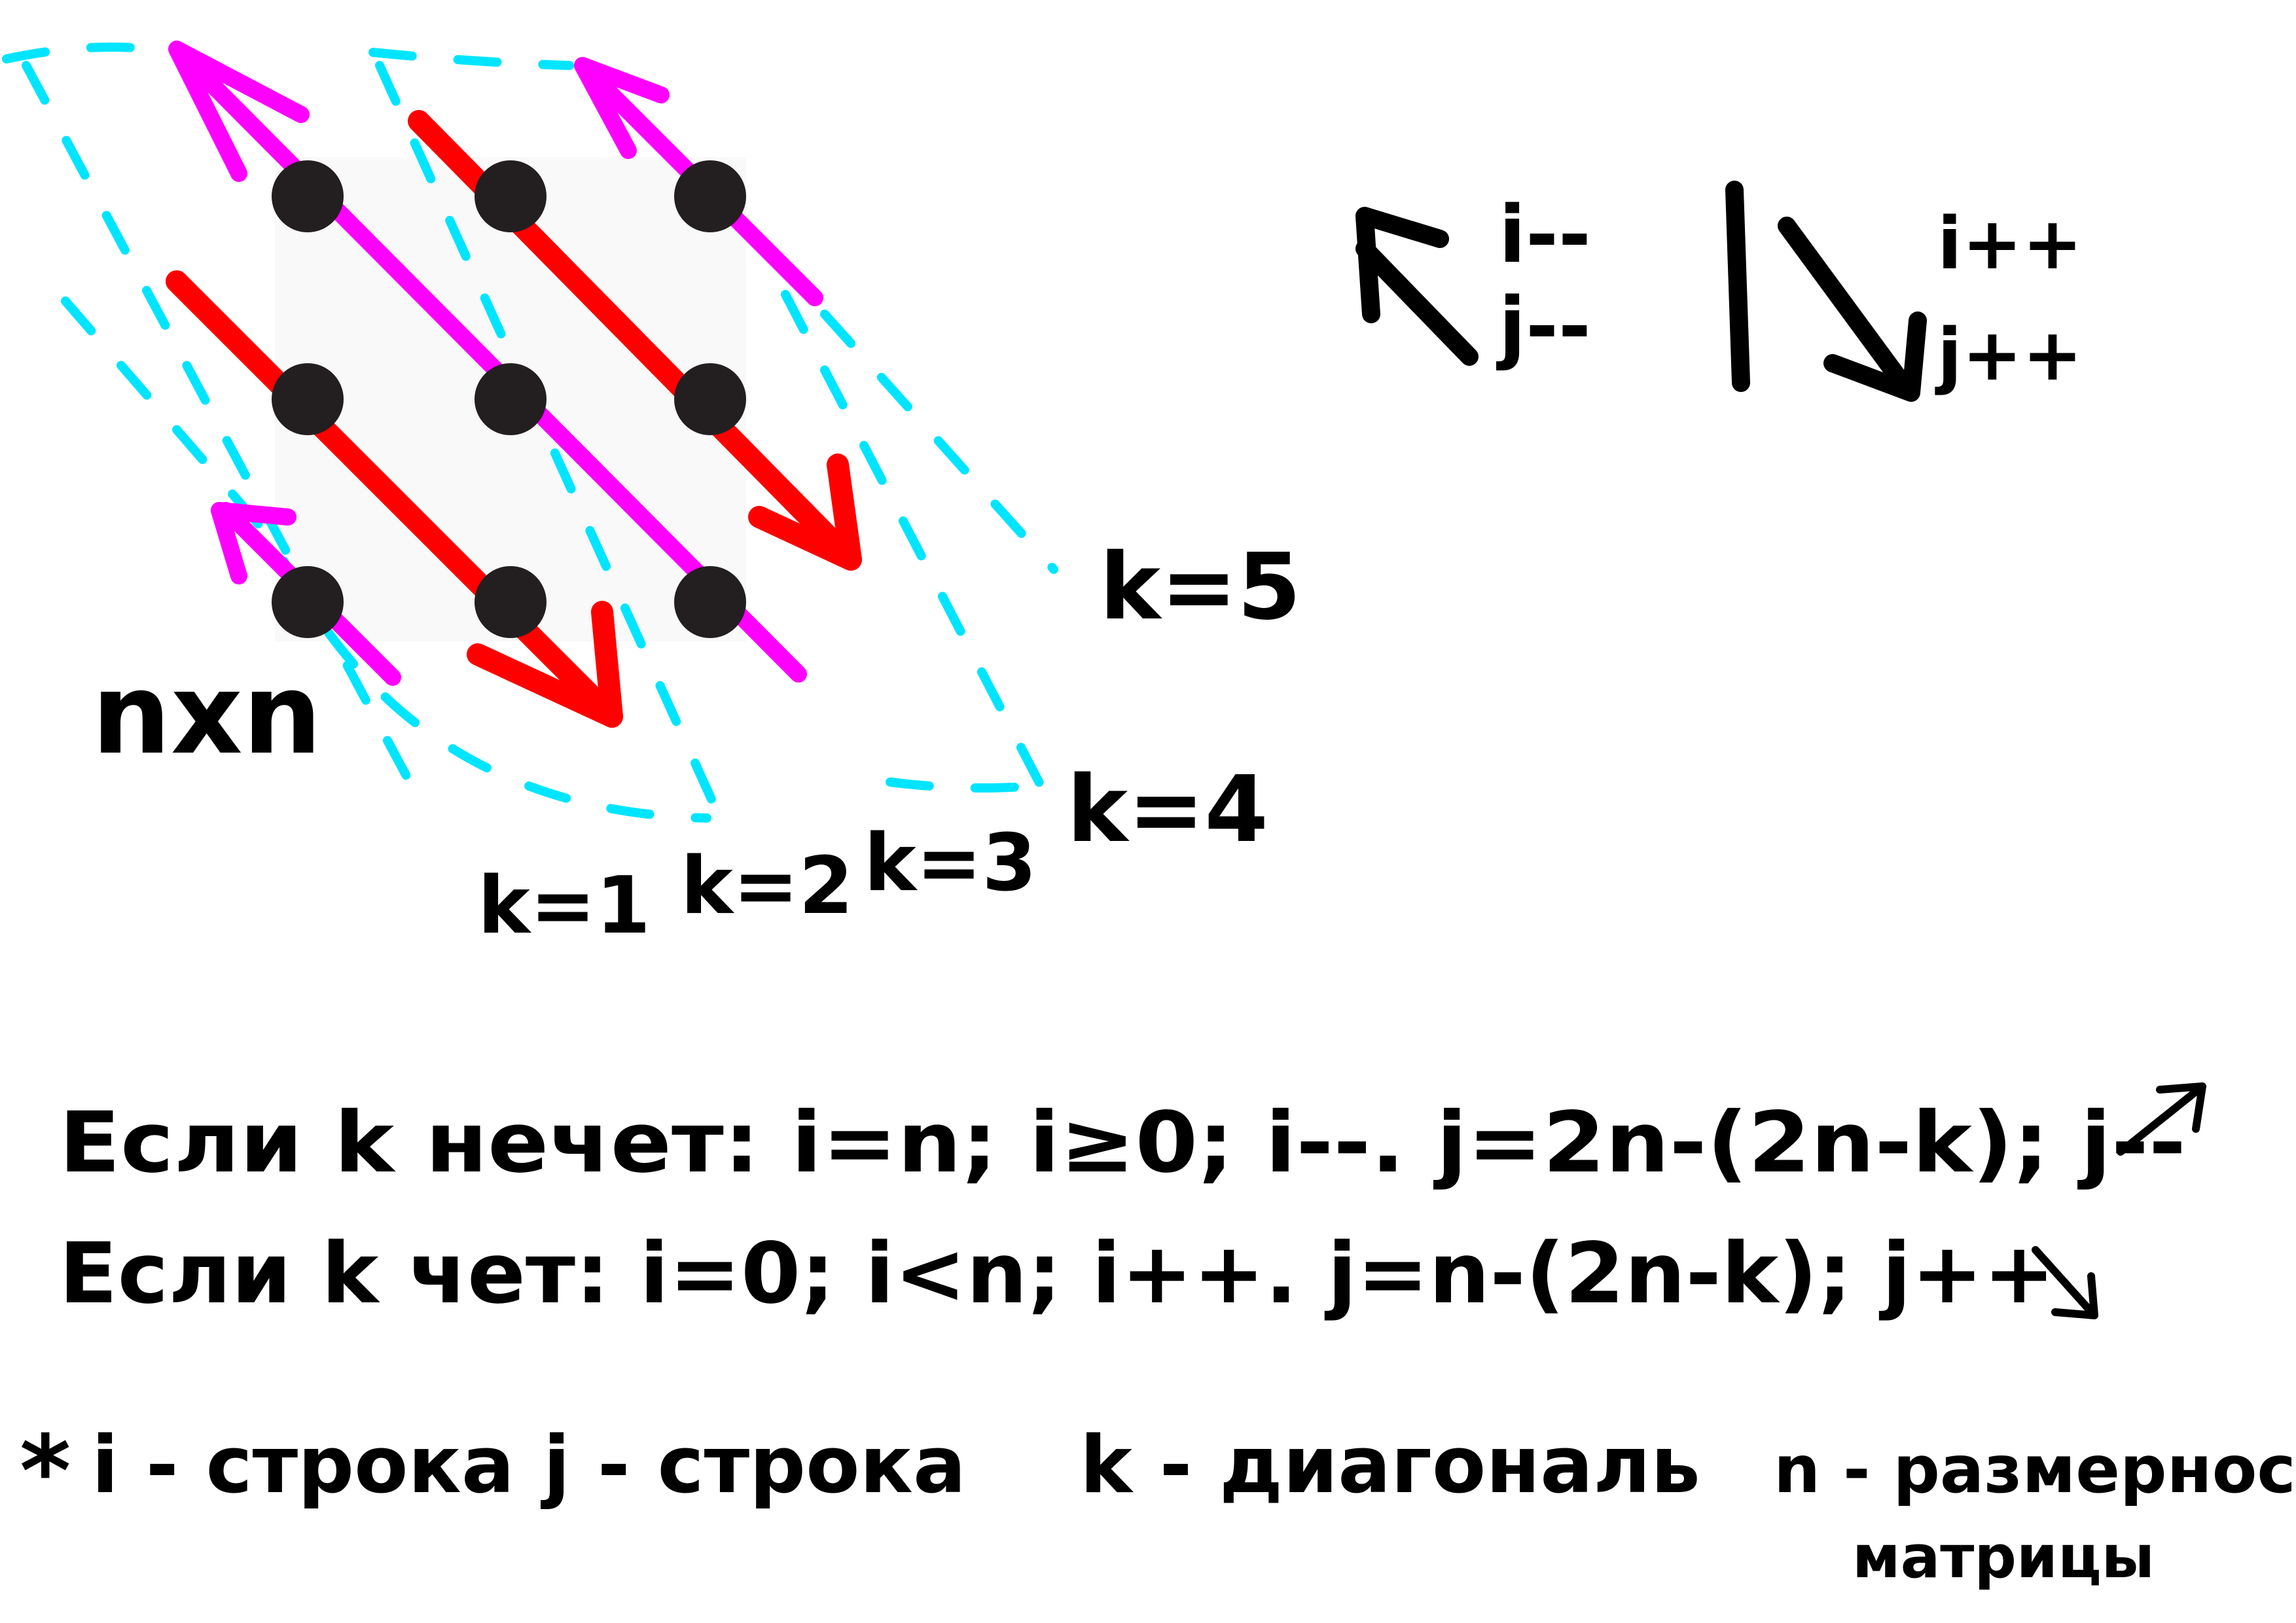  Describe the element at coordinates (622, 108) in the screenshot. I see `magenta-arrowhead-k5` at that location.